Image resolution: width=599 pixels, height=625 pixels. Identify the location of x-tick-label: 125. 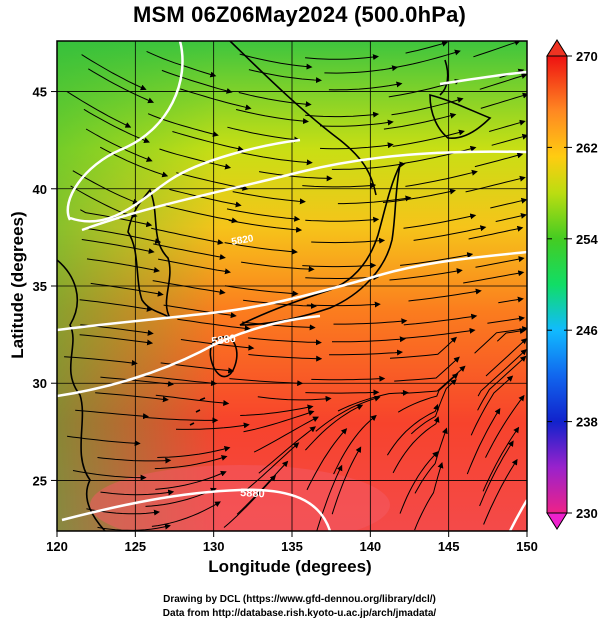
(135, 546).